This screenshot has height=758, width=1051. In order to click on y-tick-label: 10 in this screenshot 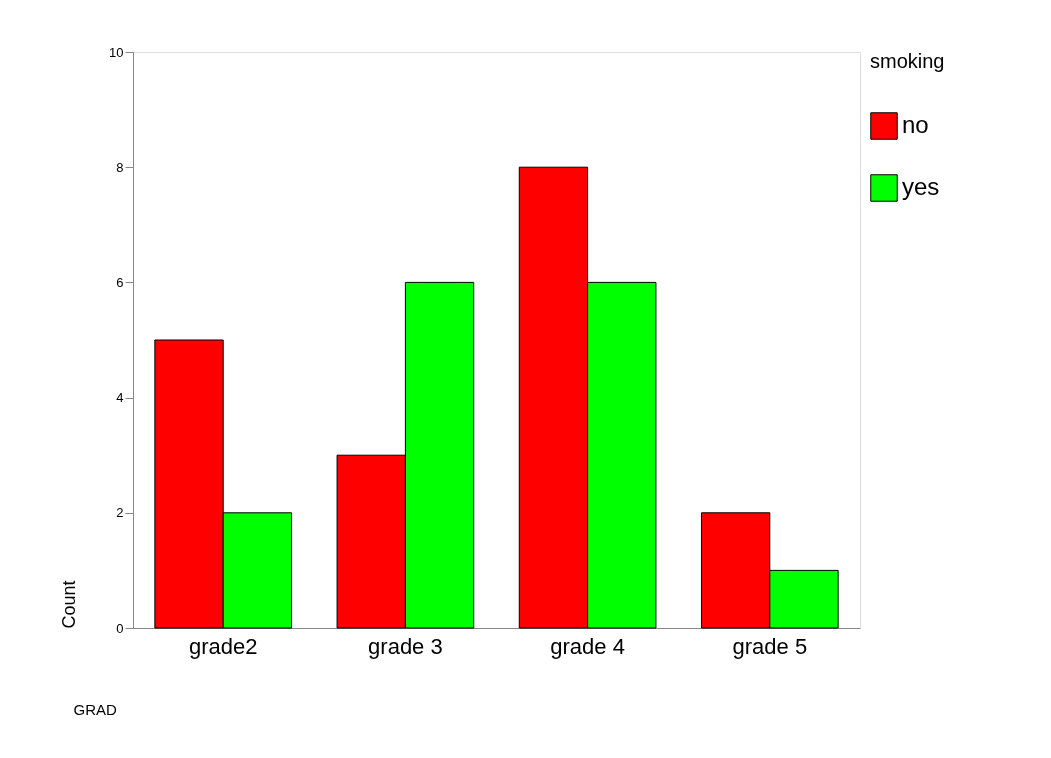, I will do `click(116, 52)`.